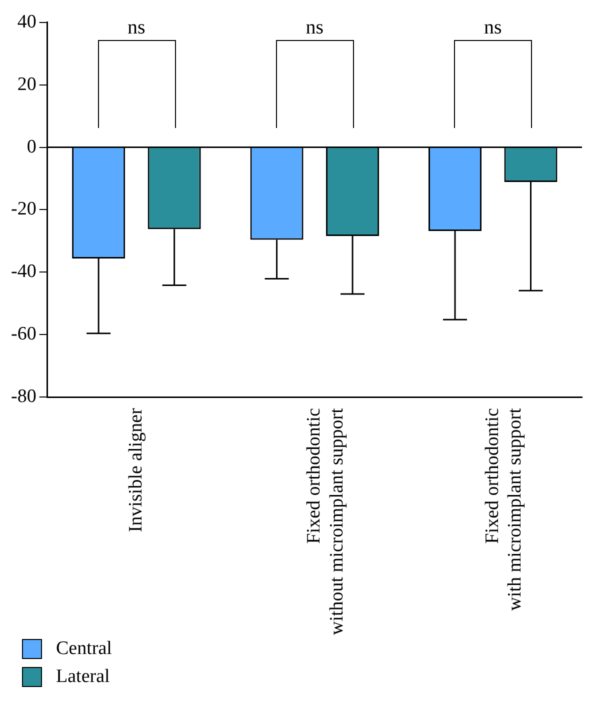  Describe the element at coordinates (84, 649) in the screenshot. I see `legend-label: Central` at that location.